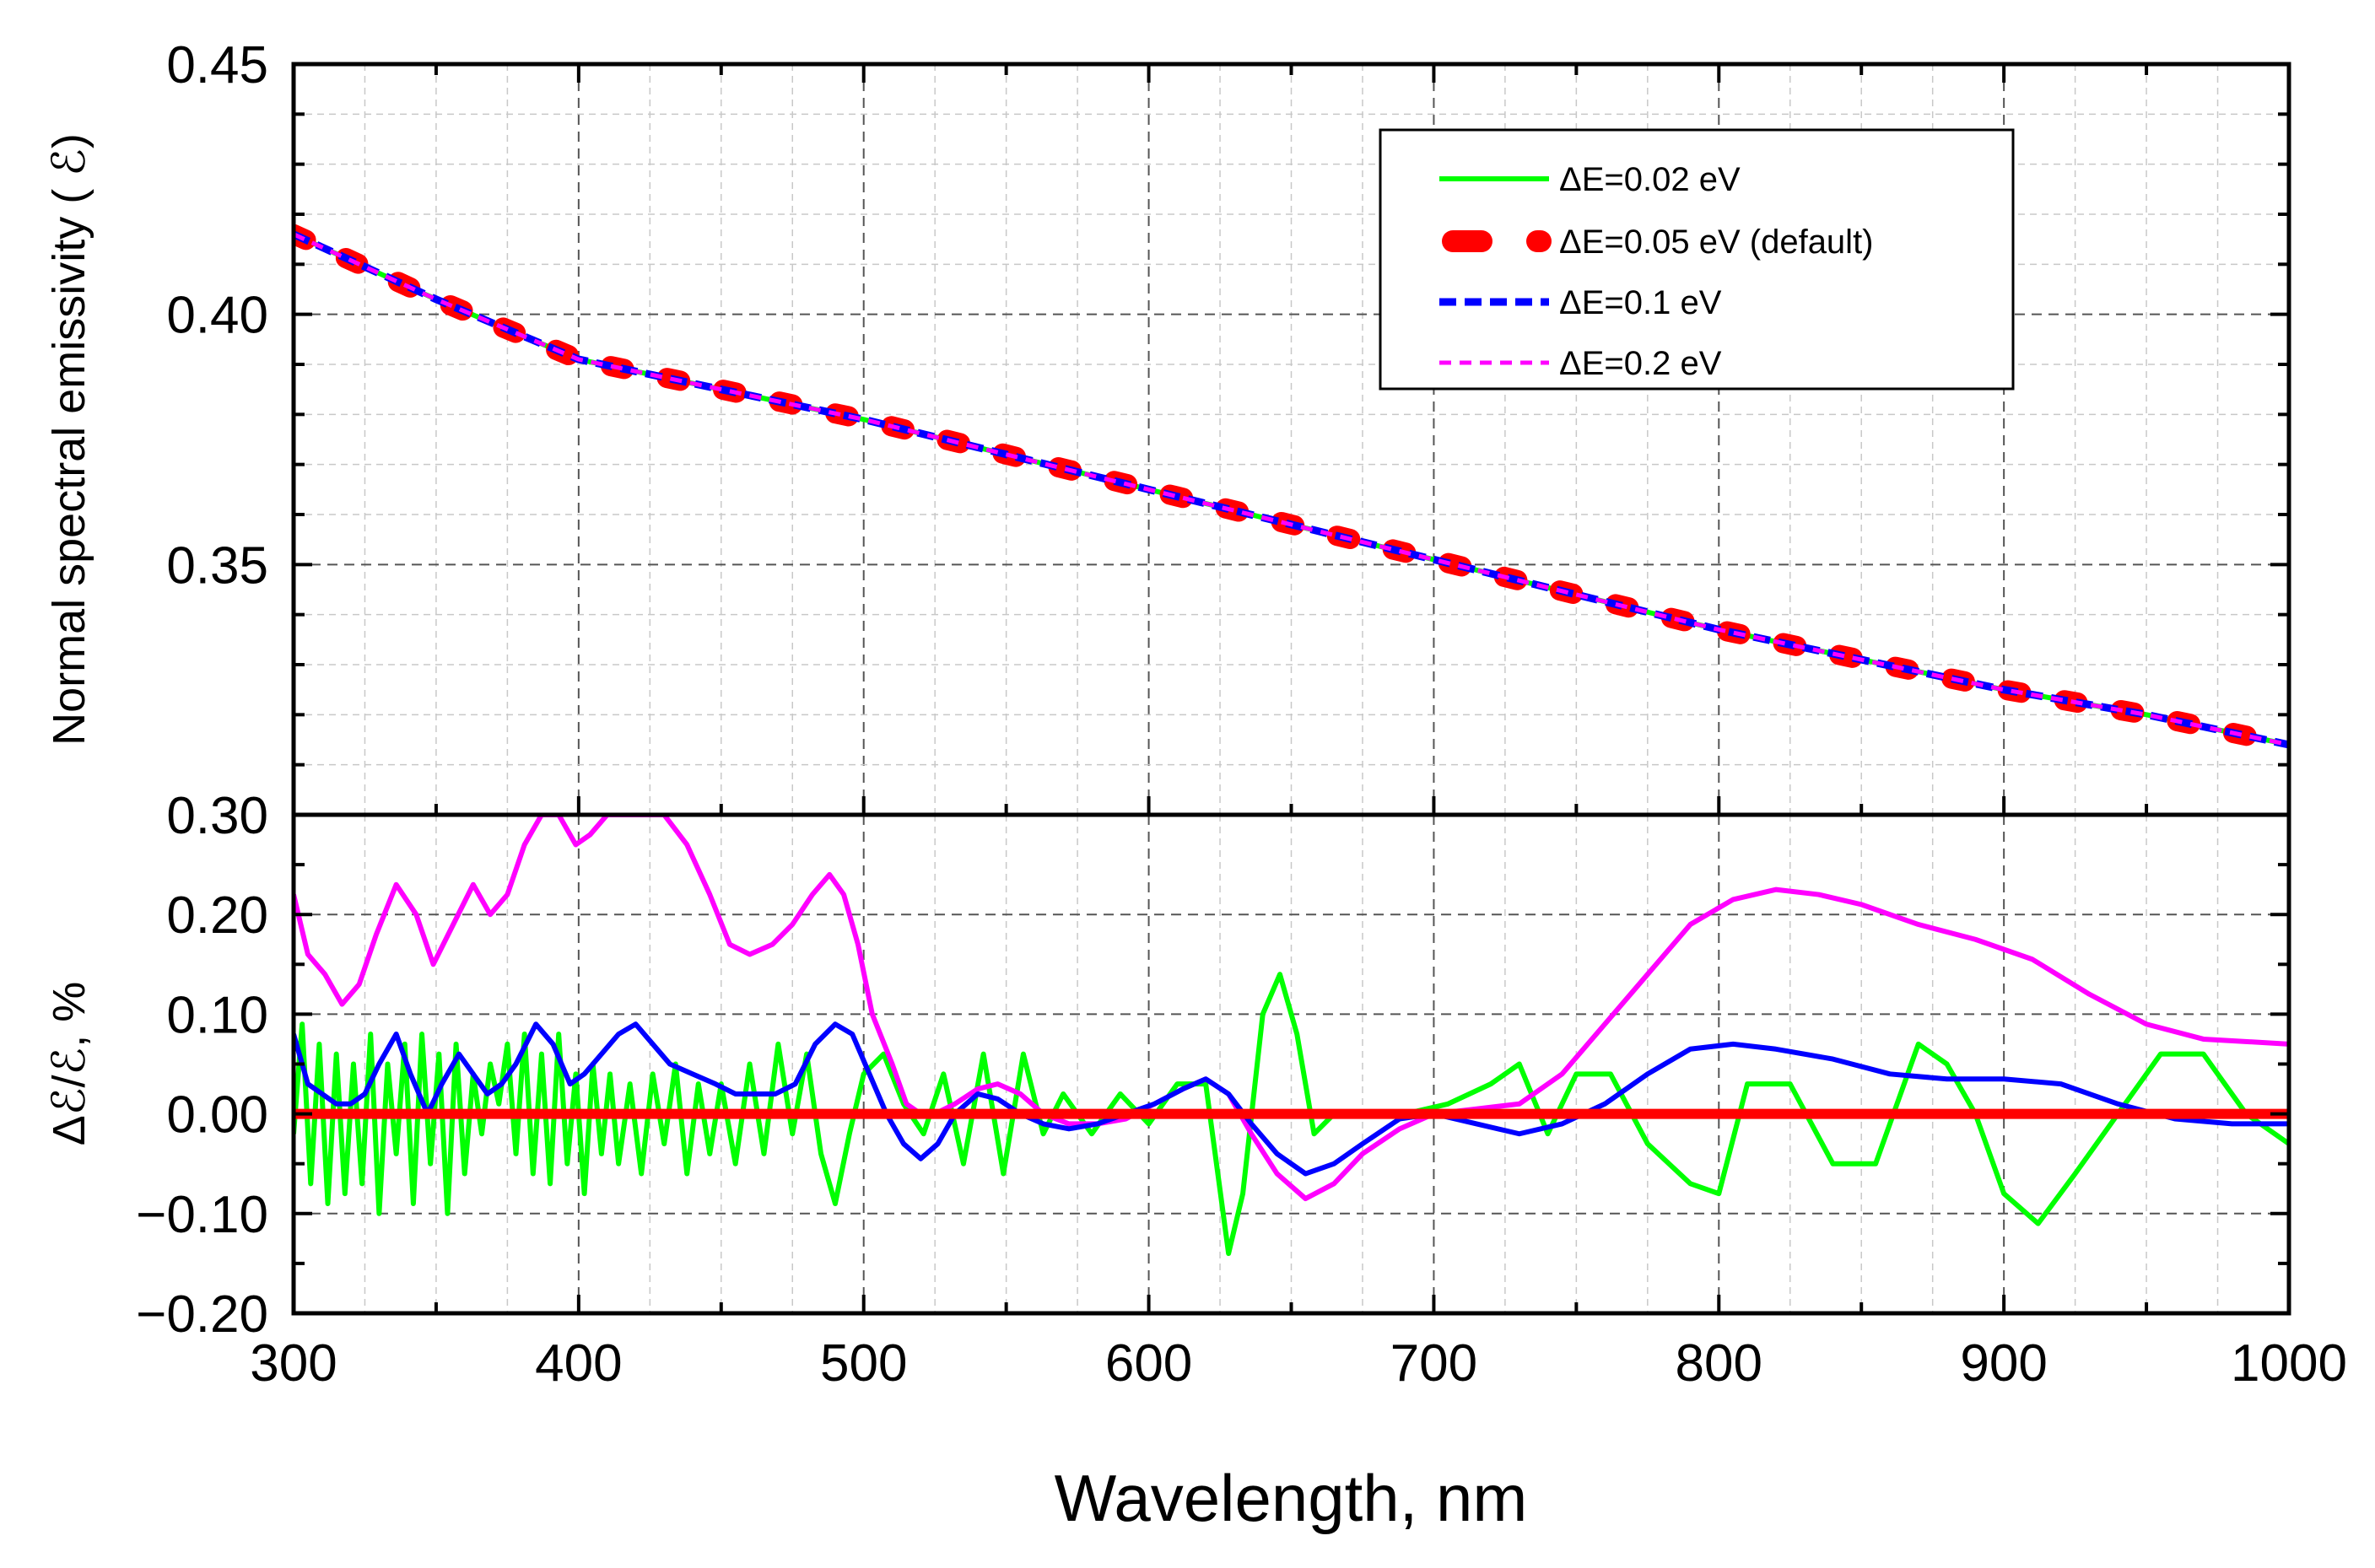 The image size is (2375, 1568). I want to click on x-tick-label: 600, so click(1148, 1363).